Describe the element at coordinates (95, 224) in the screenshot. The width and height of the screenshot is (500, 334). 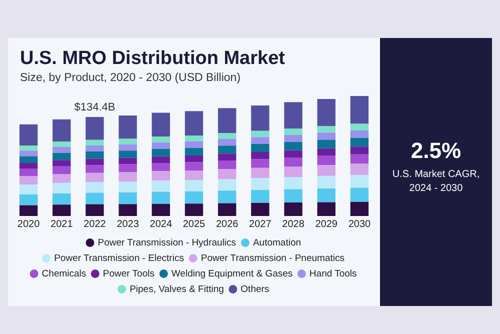
I see `x-tick-label: 2022` at that location.